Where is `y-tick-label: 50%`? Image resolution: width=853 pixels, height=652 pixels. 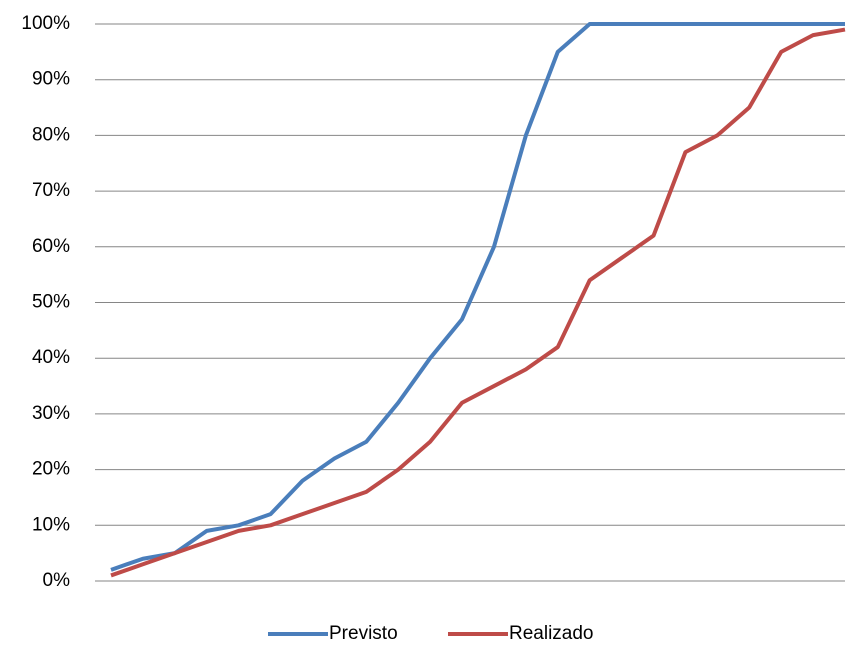
y-tick-label: 50% is located at coordinates (51, 302).